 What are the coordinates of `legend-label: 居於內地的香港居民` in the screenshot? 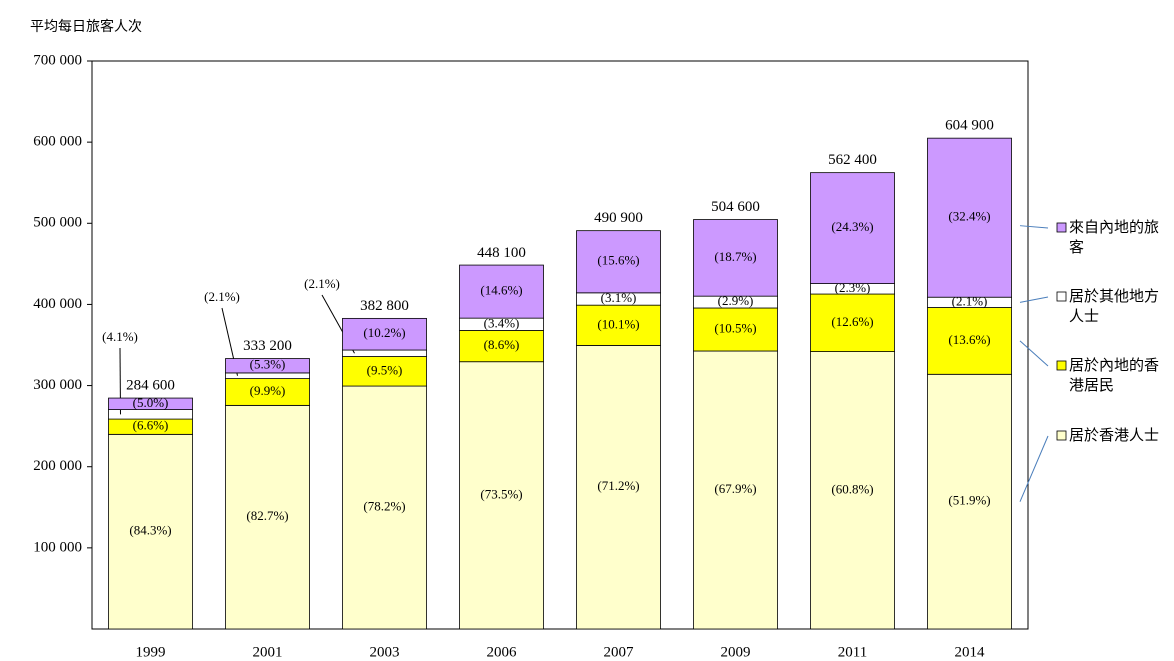 It's located at (1114, 375).